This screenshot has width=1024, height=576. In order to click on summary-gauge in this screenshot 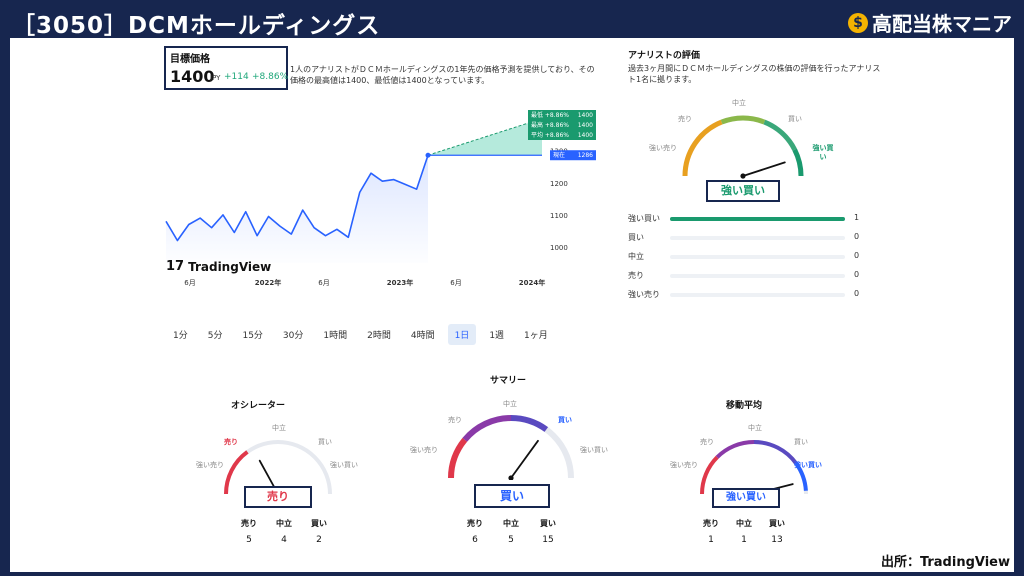, I will do `click(511, 447)`.